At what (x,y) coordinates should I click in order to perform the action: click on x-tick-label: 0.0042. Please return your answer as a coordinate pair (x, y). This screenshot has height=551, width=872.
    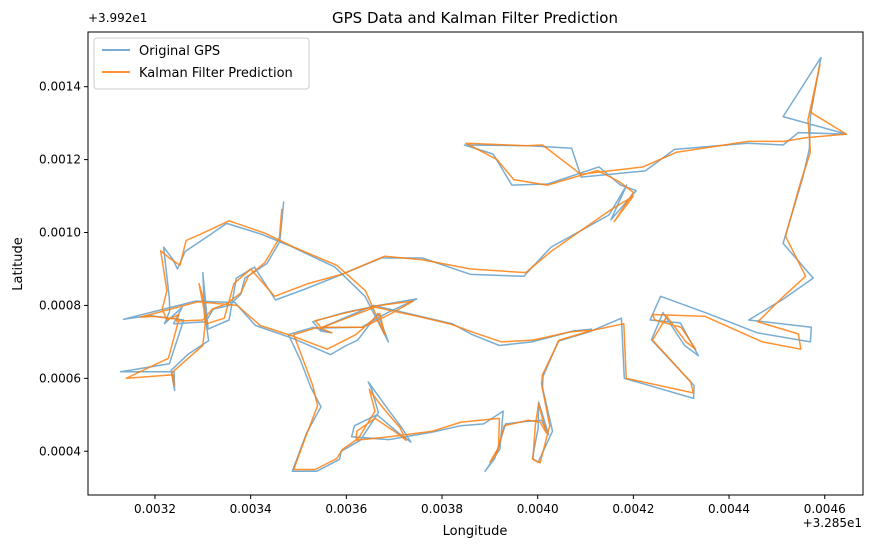
    Looking at the image, I should click on (633, 509).